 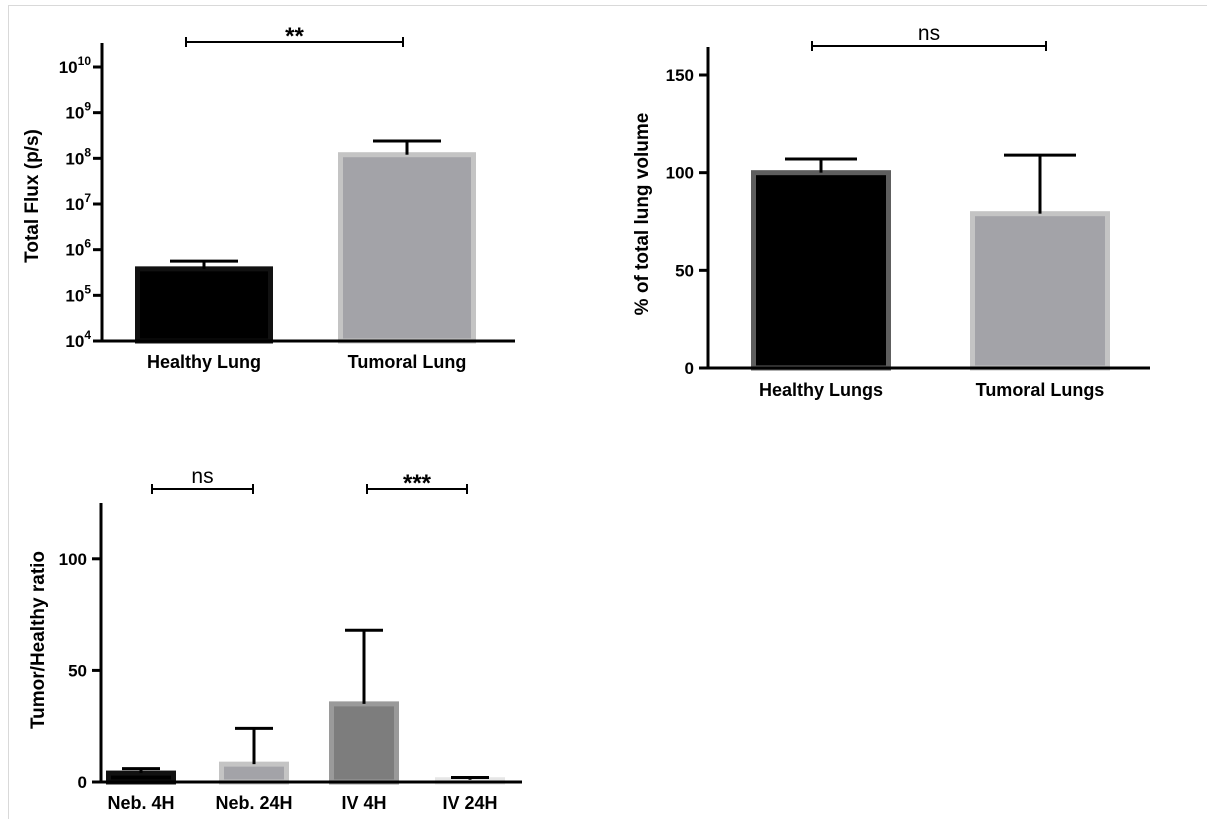 What do you see at coordinates (78, 202) in the screenshot?
I see `y-tick-label-4: 107` at bounding box center [78, 202].